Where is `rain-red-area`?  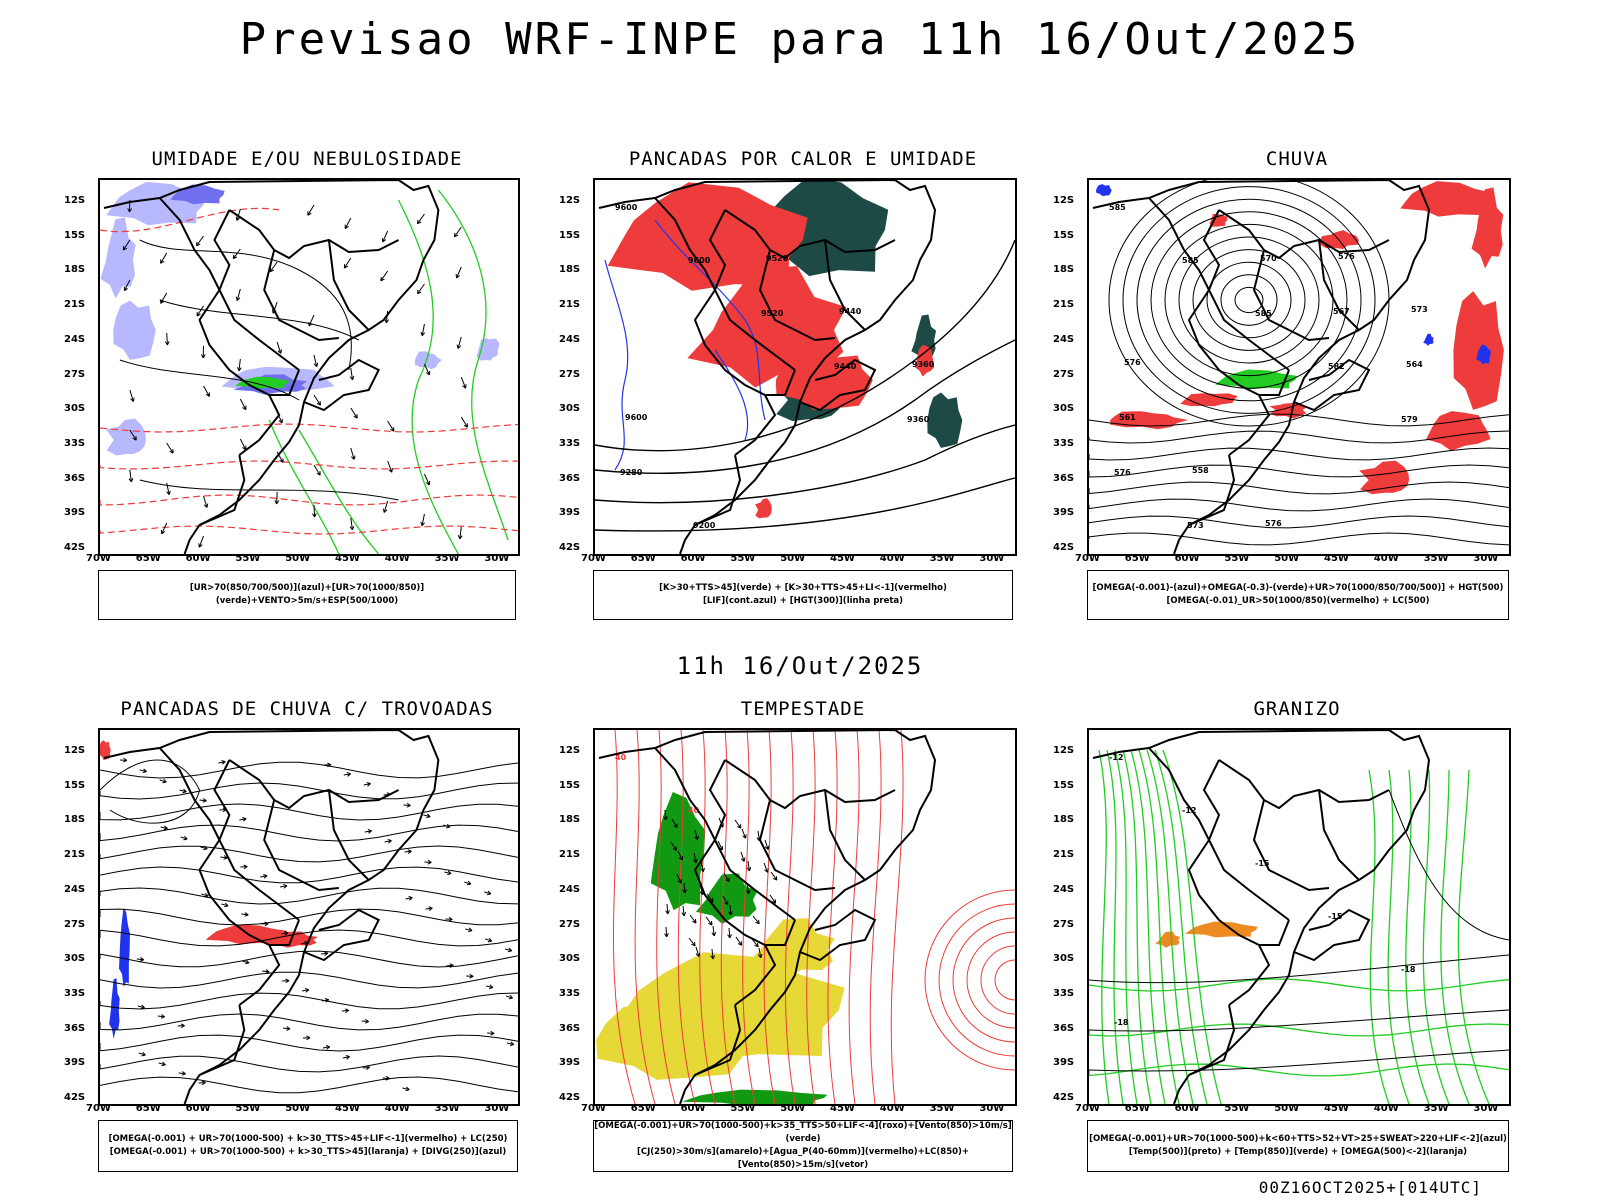
rain-red-area is located at coordinates (1384, 477).